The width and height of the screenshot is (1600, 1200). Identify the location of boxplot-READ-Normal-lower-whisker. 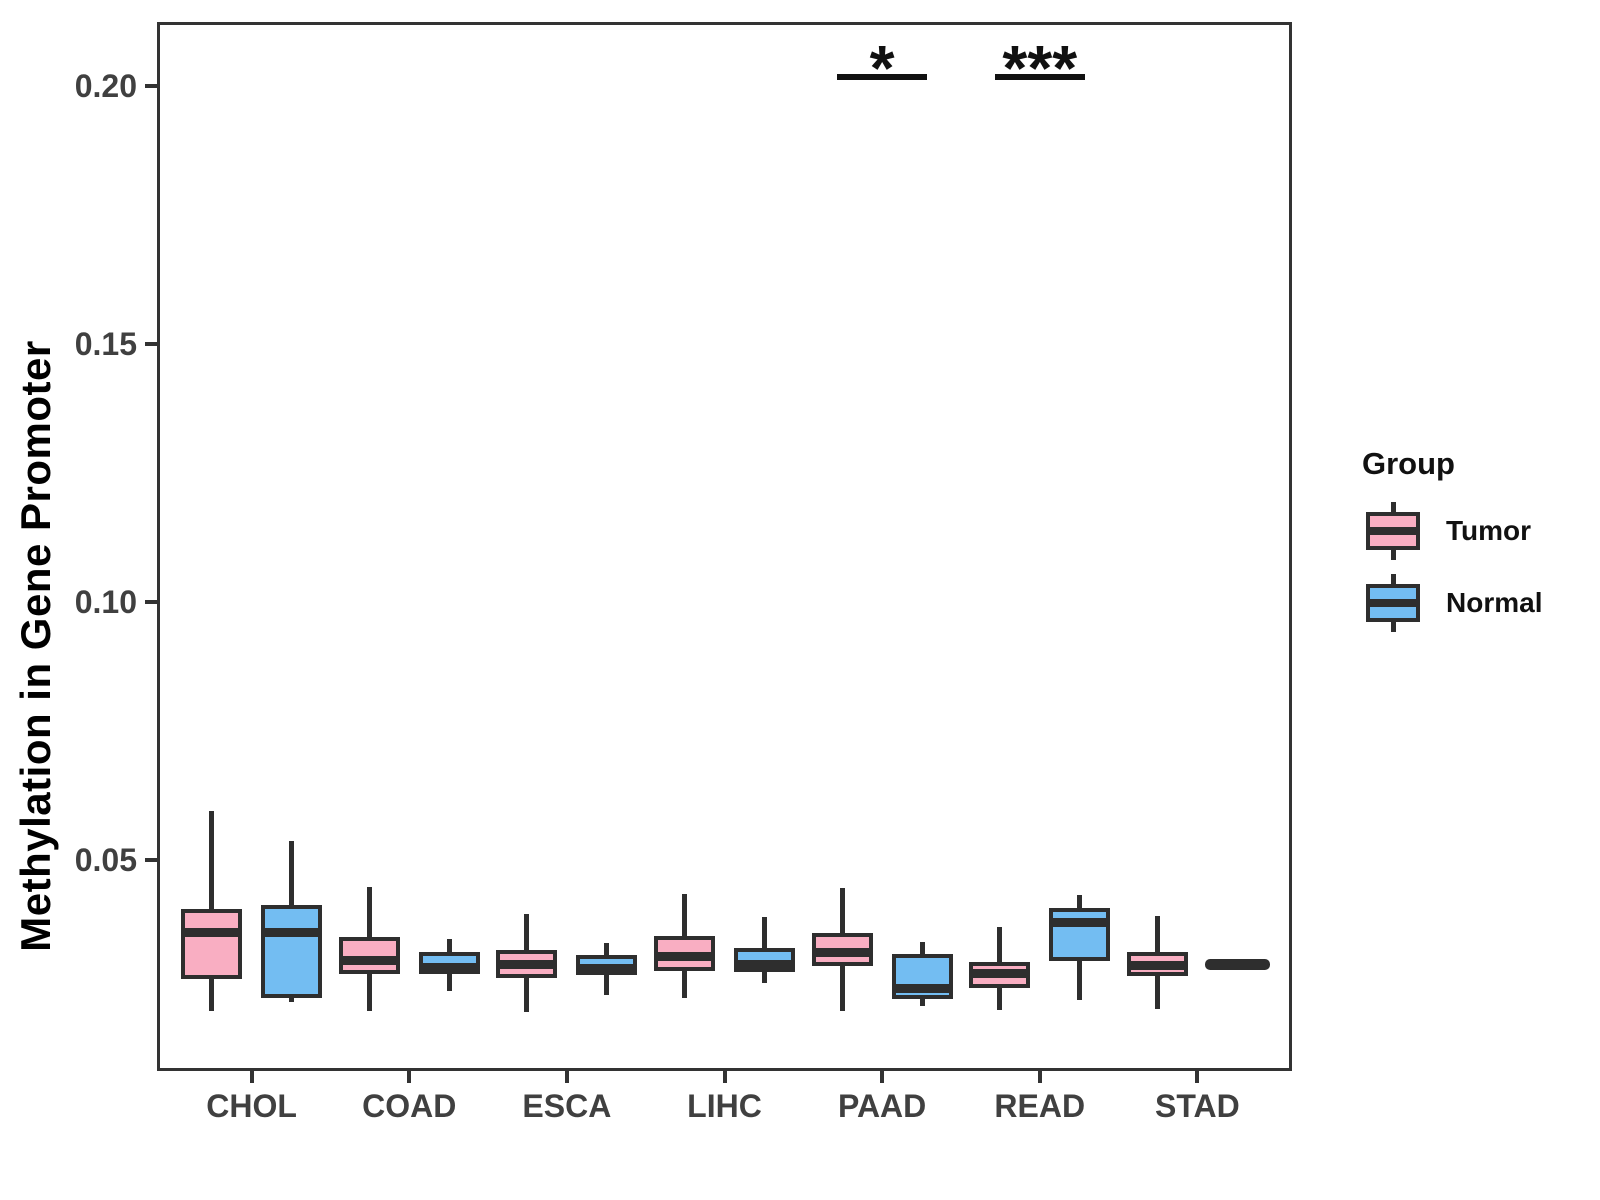
(1080, 980).